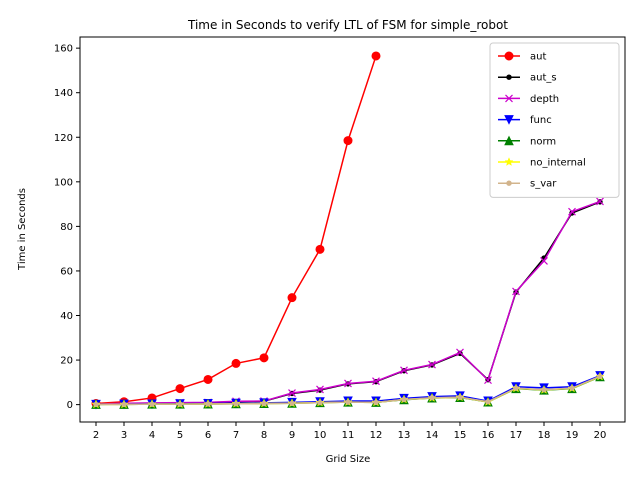  I want to click on y-axis: 0 20 40 60 80 100 120 140 160, so click(67, 227).